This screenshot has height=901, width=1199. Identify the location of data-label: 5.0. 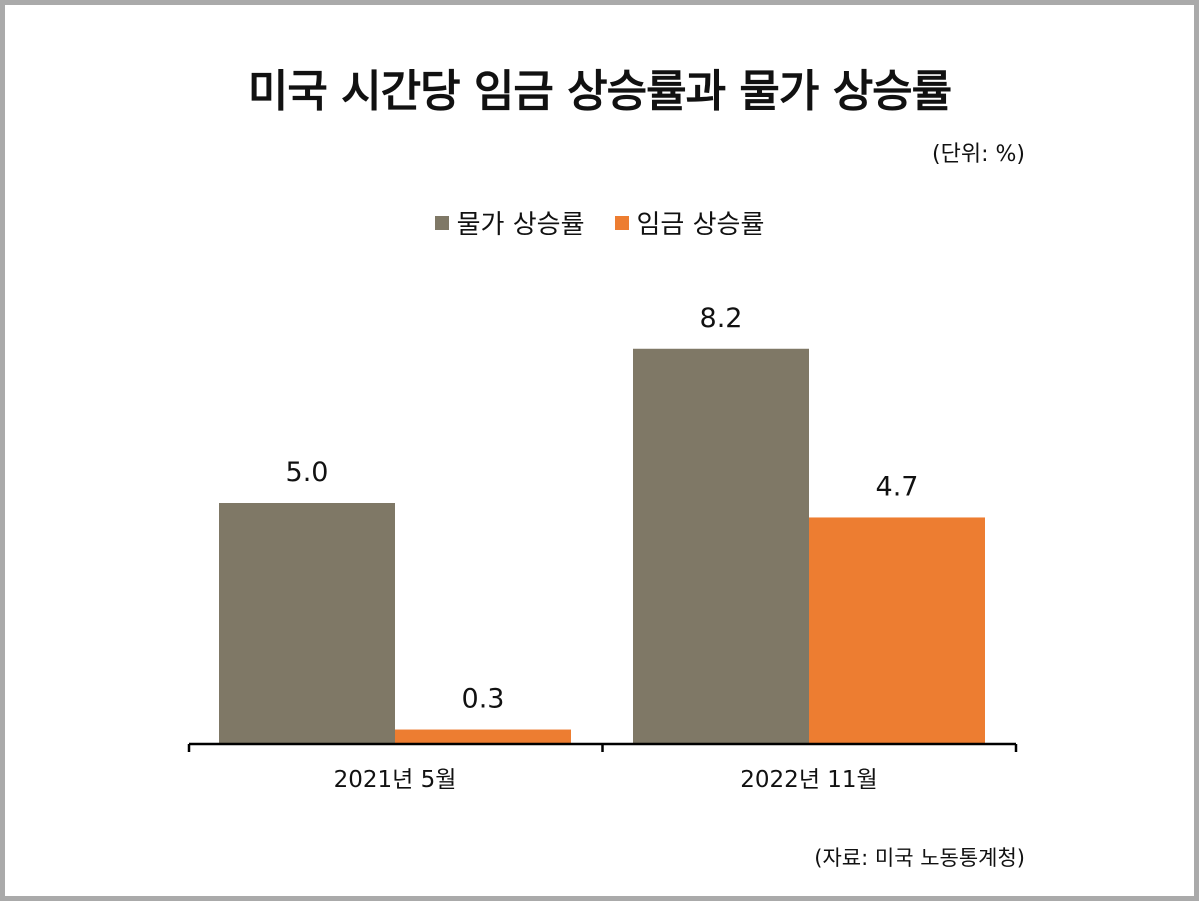
(307, 472).